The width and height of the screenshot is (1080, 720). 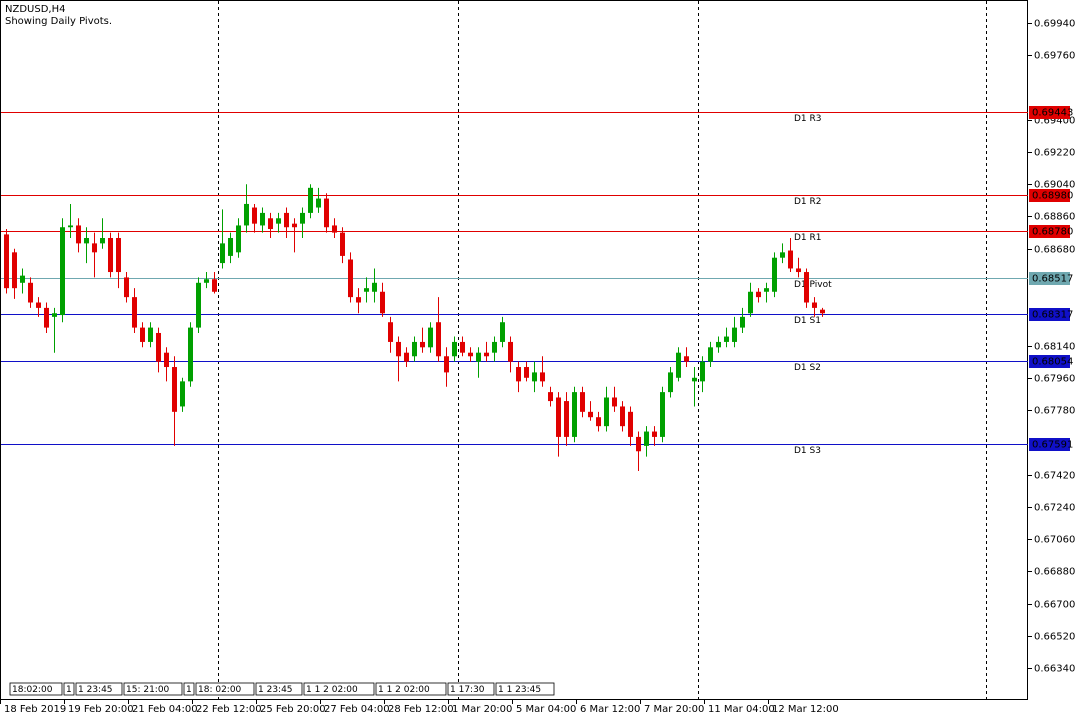 I want to click on pivot-name: D1 Pivot, so click(x=813, y=285).